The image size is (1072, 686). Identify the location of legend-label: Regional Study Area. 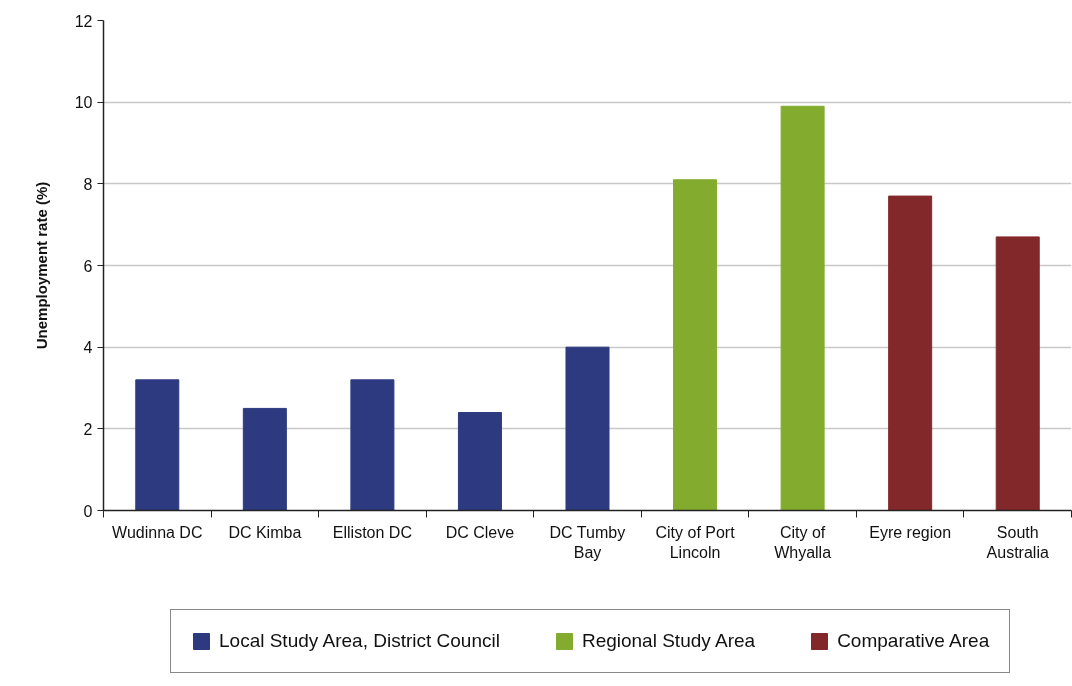
(668, 641).